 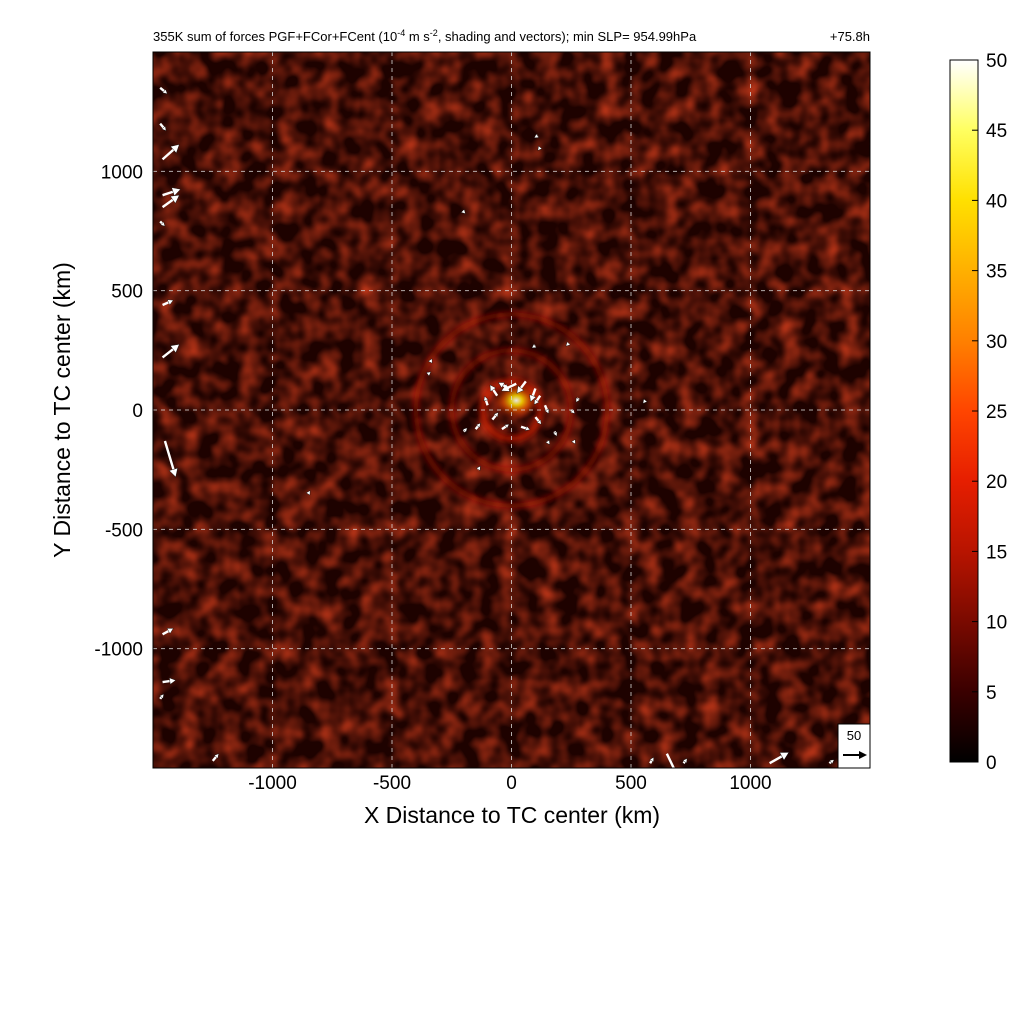 I want to click on colorbar-tick-label: 0, so click(x=991, y=763).